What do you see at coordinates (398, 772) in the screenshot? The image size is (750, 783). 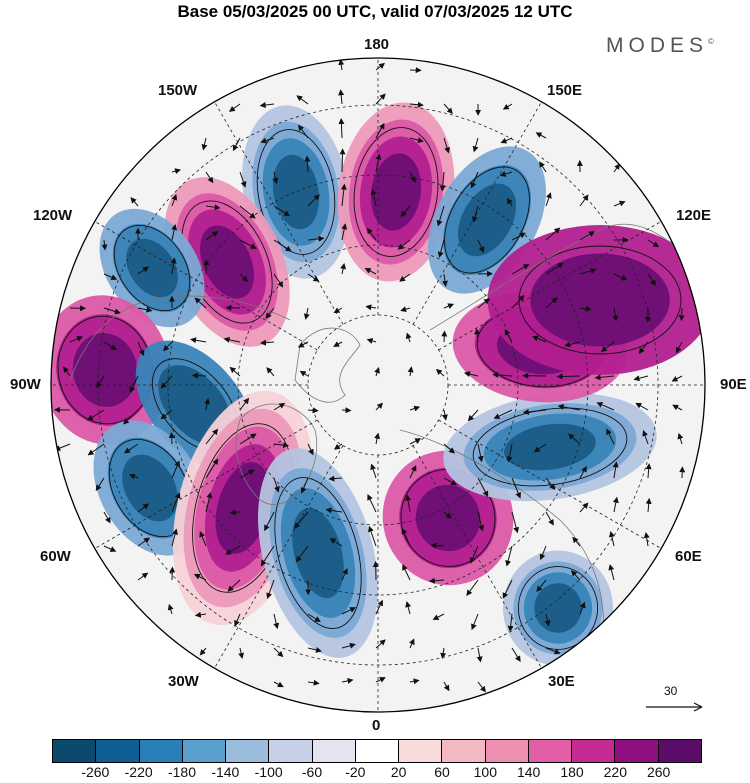 I see `colorbar-tick-label: 20` at bounding box center [398, 772].